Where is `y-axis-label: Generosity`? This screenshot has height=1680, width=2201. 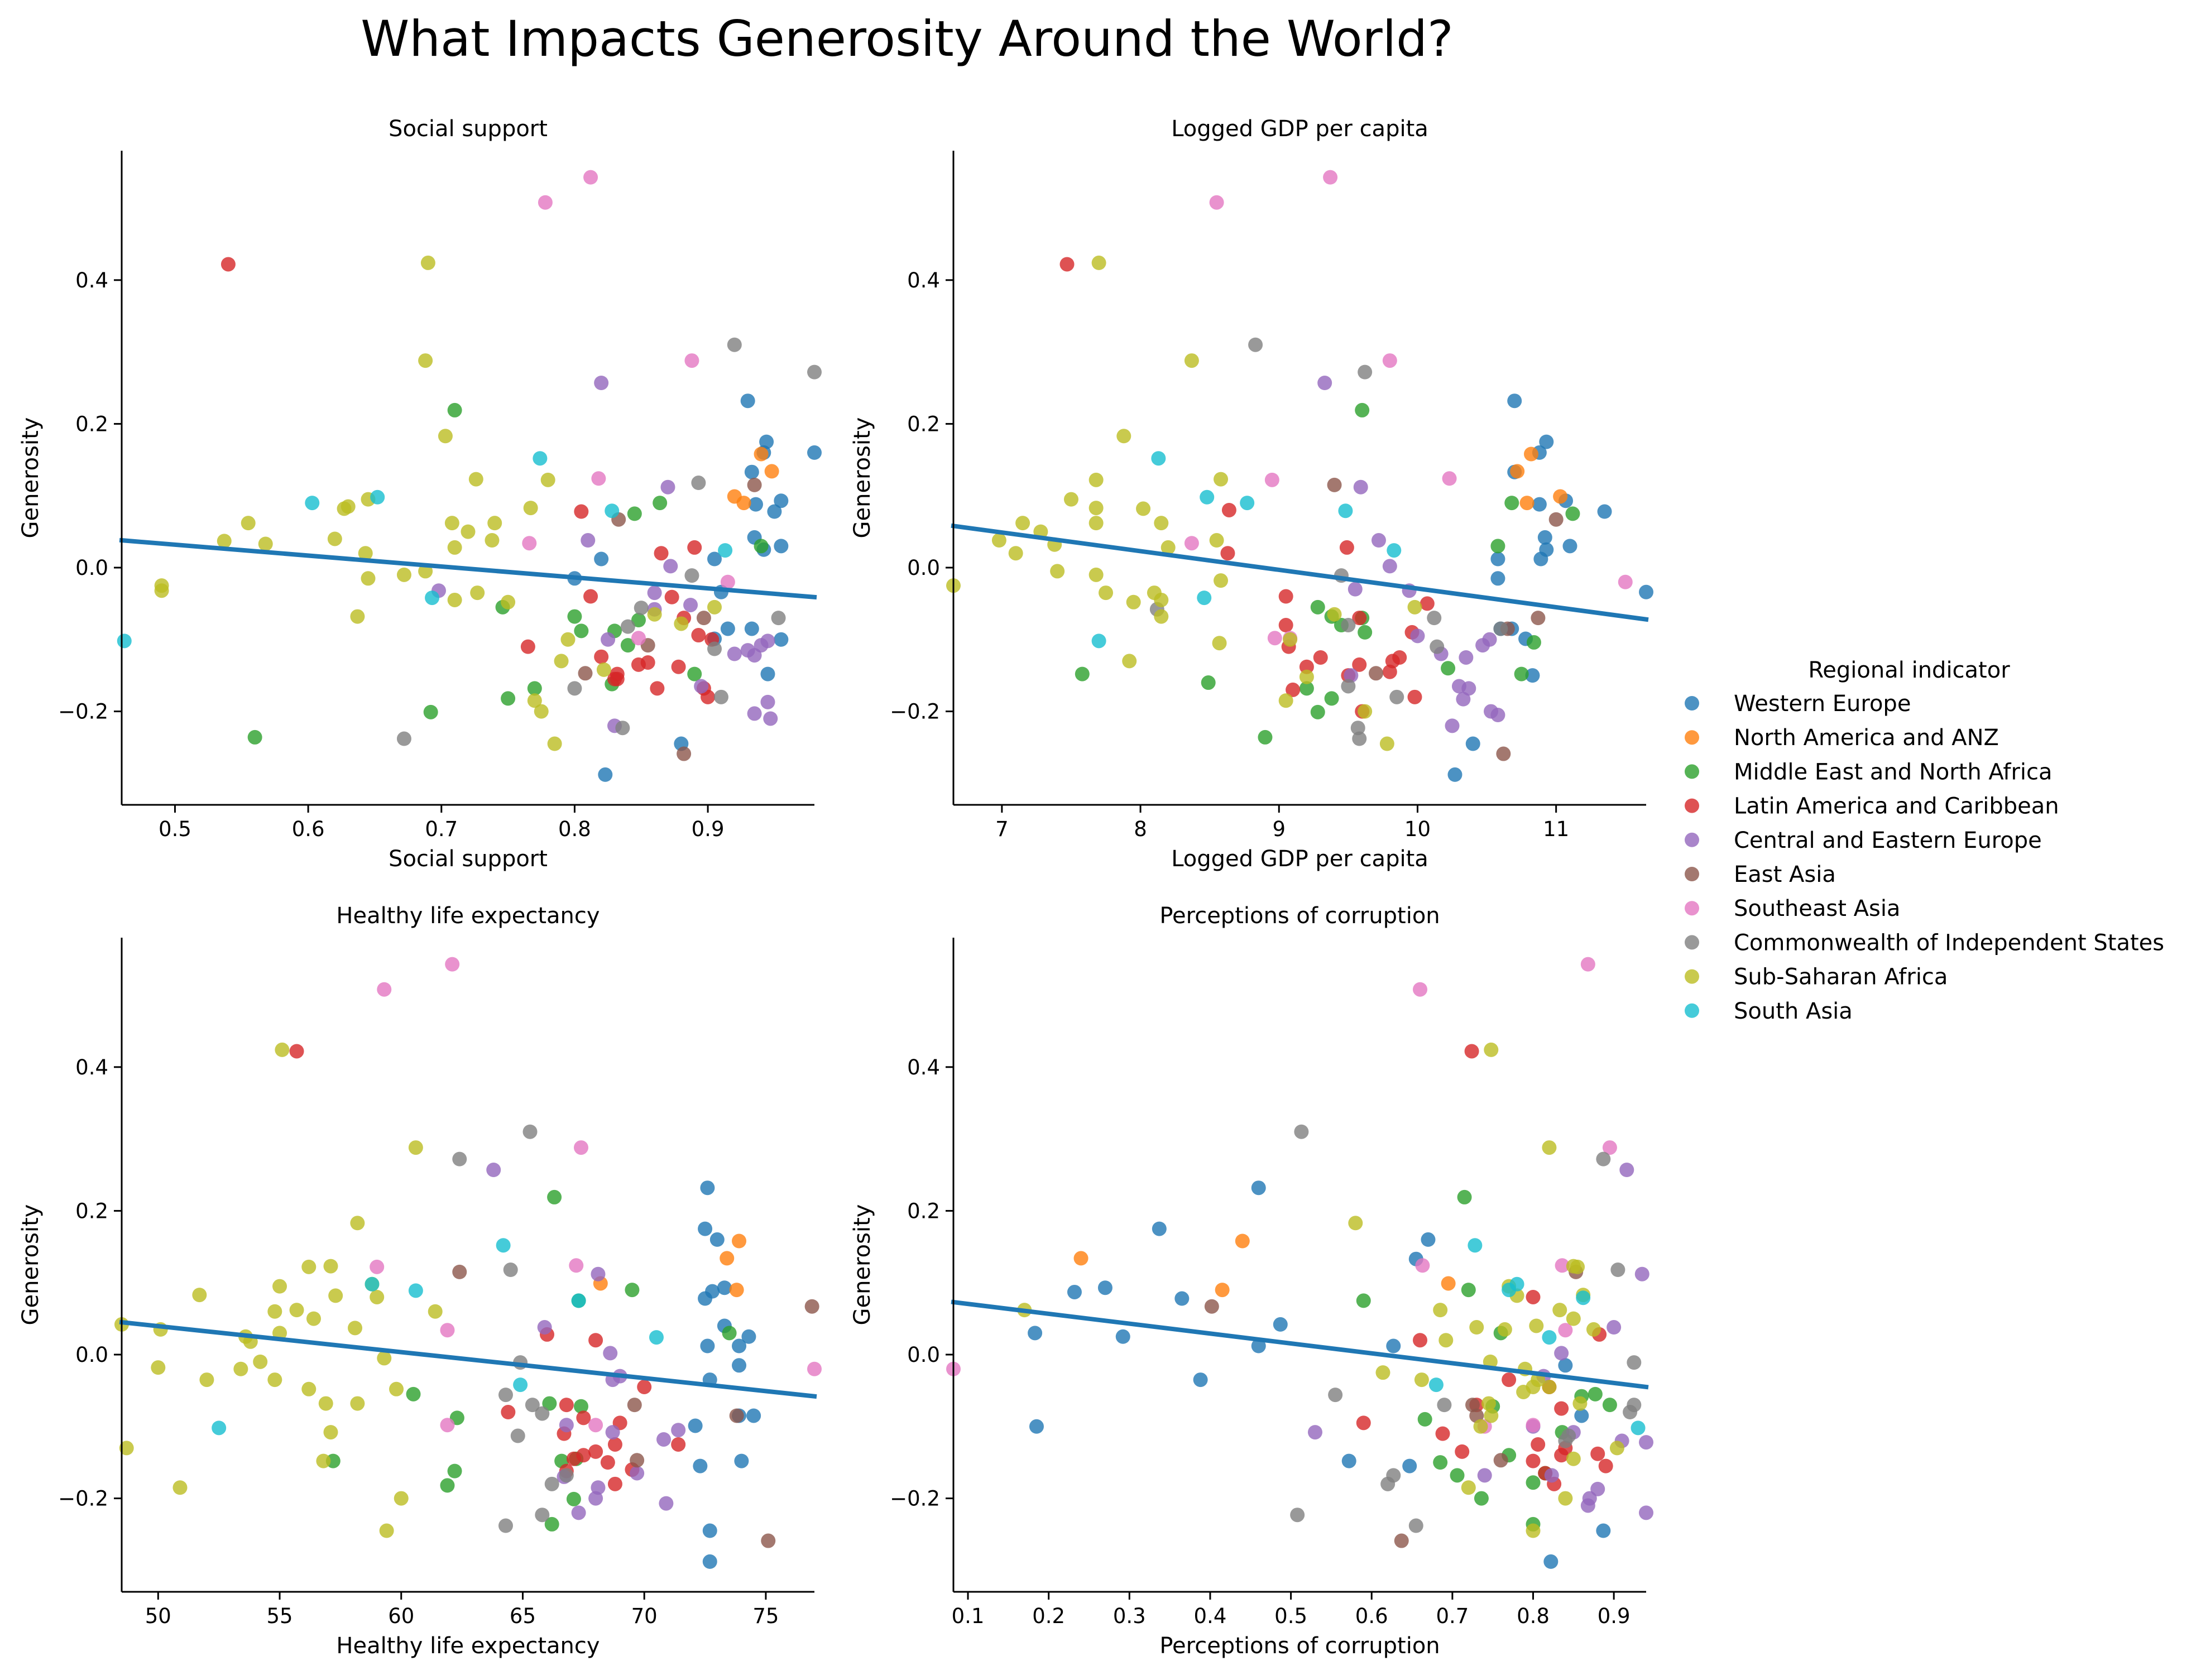
y-axis-label: Generosity is located at coordinates (862, 478).